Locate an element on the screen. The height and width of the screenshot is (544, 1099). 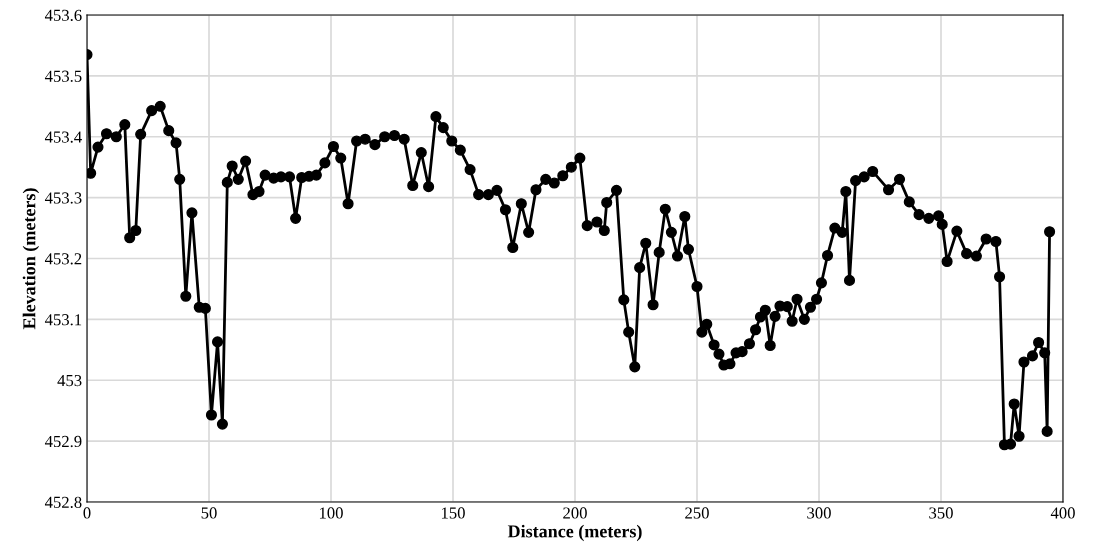
x-tick-label: 250 is located at coordinates (697, 513).